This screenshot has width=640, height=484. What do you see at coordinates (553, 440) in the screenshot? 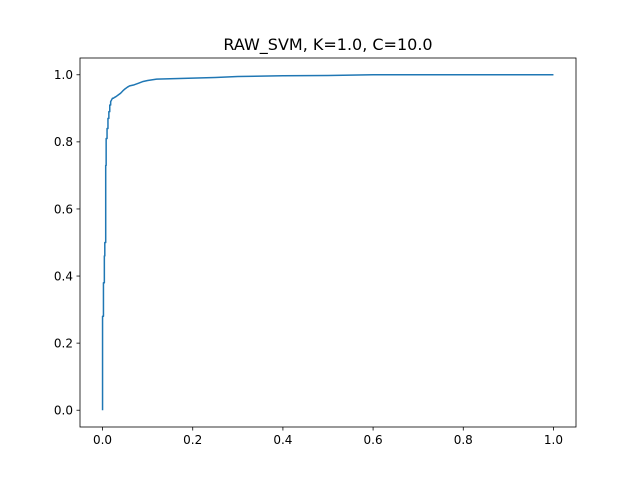
I see `x-tick-label: 1.0` at bounding box center [553, 440].